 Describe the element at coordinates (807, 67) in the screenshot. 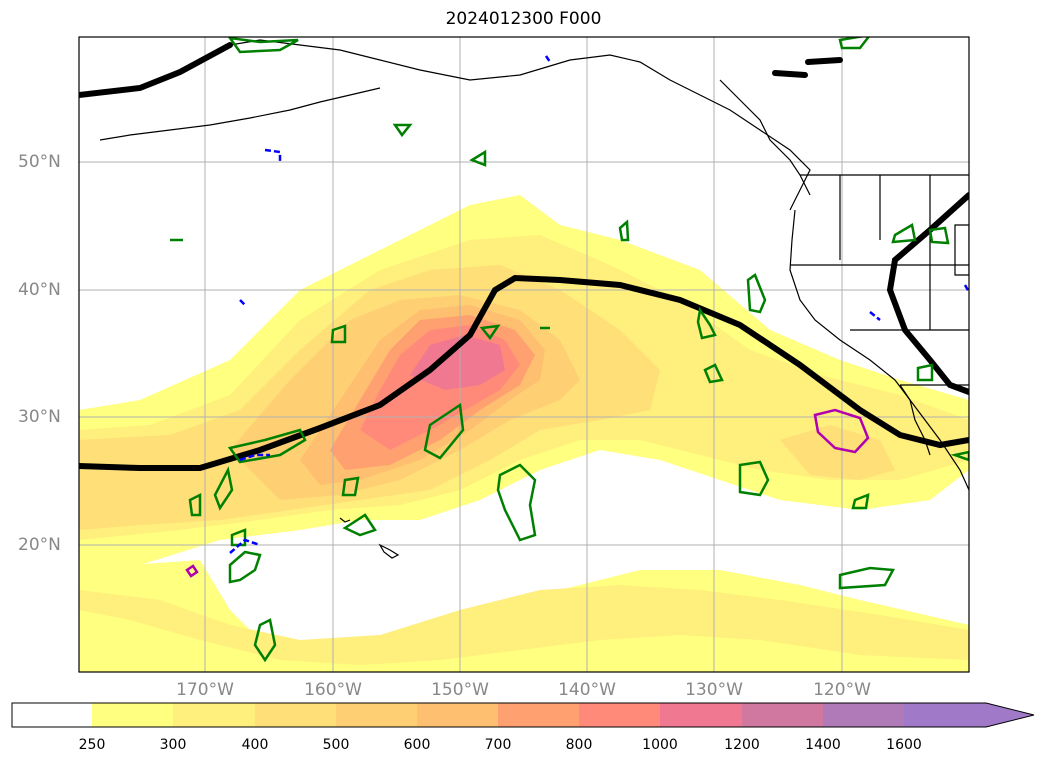

I see `jet-fragment-ak` at that location.